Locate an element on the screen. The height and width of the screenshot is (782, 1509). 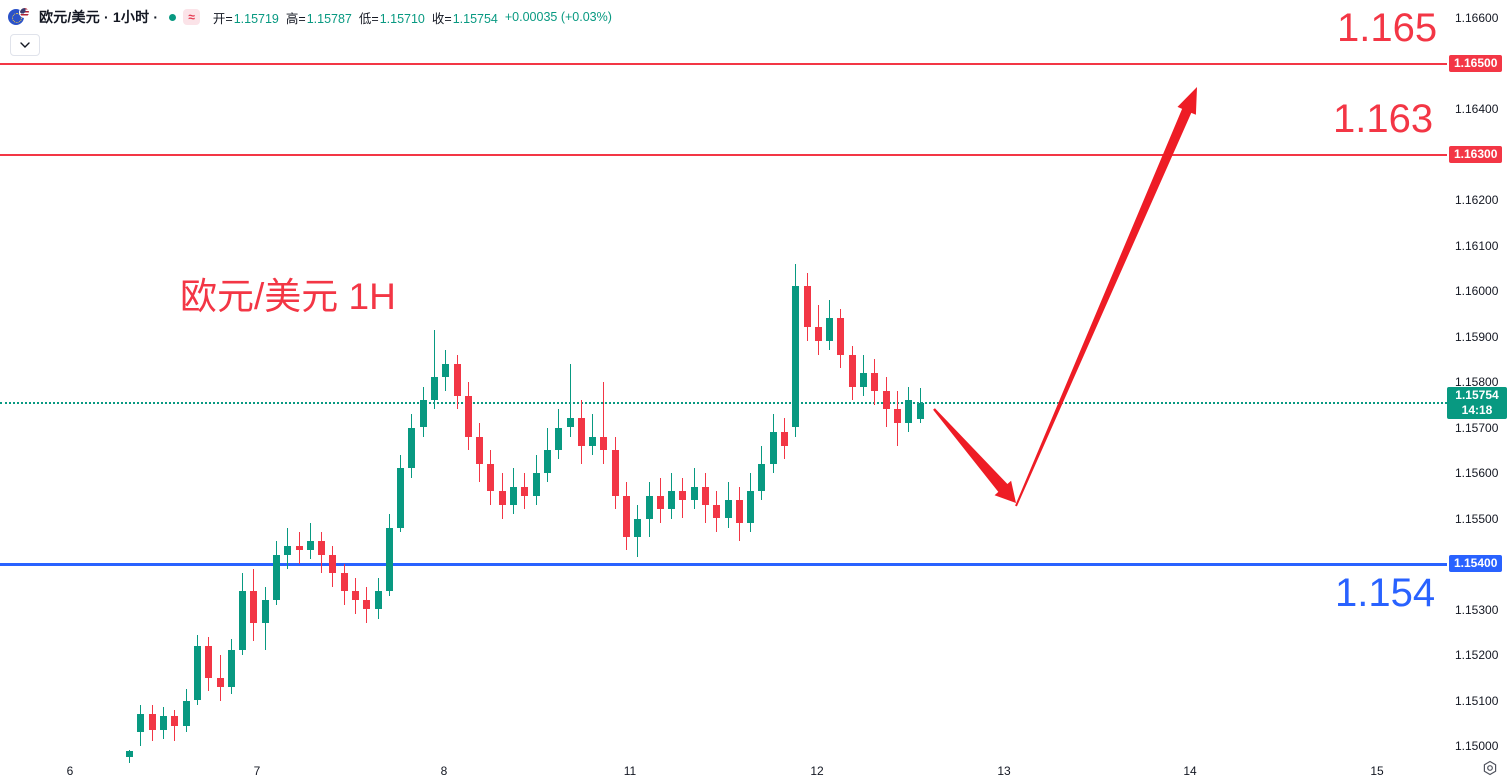
price-tick: 1.16200 is located at coordinates (1477, 200).